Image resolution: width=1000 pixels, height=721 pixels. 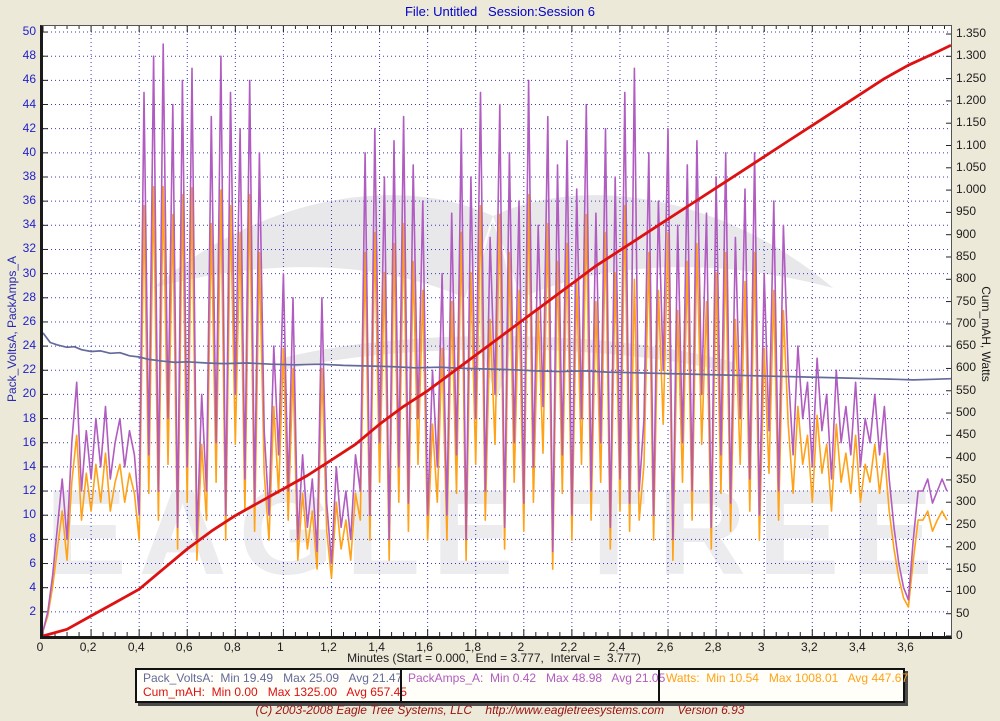 What do you see at coordinates (29, 151) in the screenshot?
I see `y-left-tick-label: 40` at bounding box center [29, 151].